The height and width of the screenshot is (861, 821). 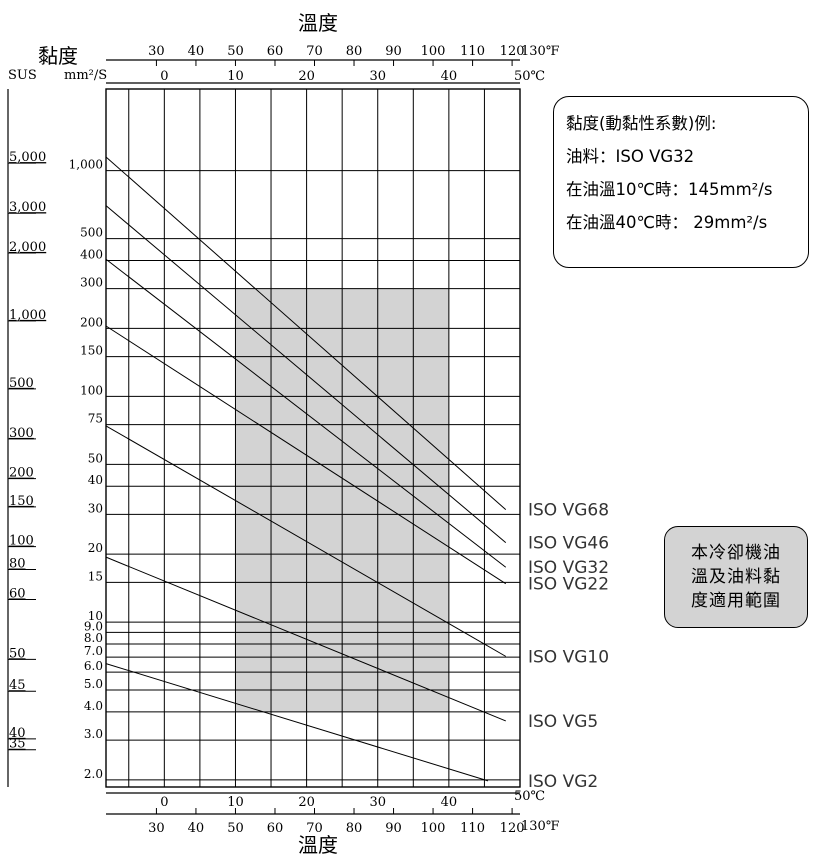 I want to click on sus-tick-label: 40, so click(x=17, y=733).